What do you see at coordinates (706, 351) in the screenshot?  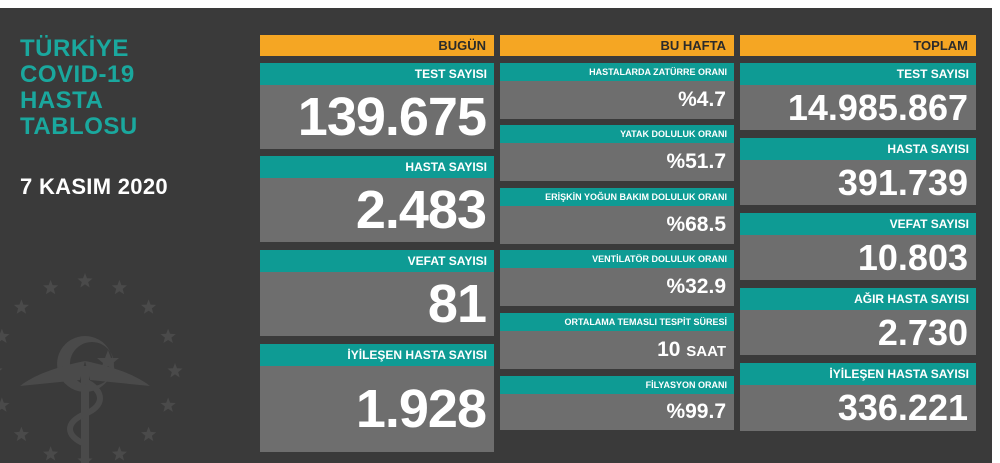 I see `value-unit: SAAT` at bounding box center [706, 351].